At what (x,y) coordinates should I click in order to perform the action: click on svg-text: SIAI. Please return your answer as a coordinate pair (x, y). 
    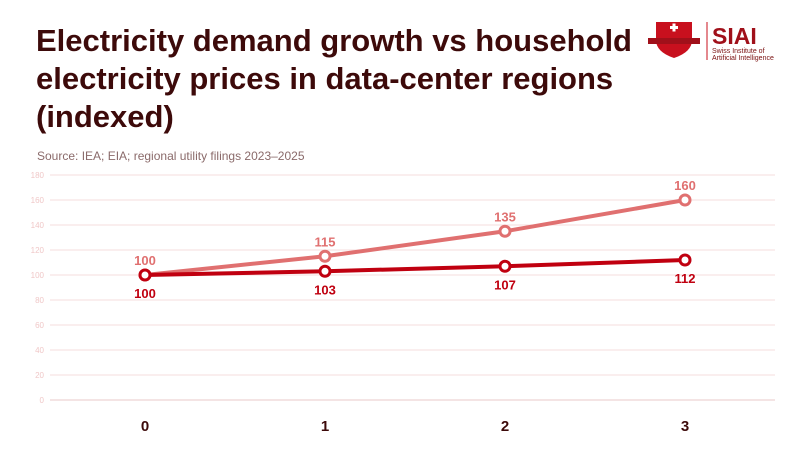
    Looking at the image, I should click on (734, 36).